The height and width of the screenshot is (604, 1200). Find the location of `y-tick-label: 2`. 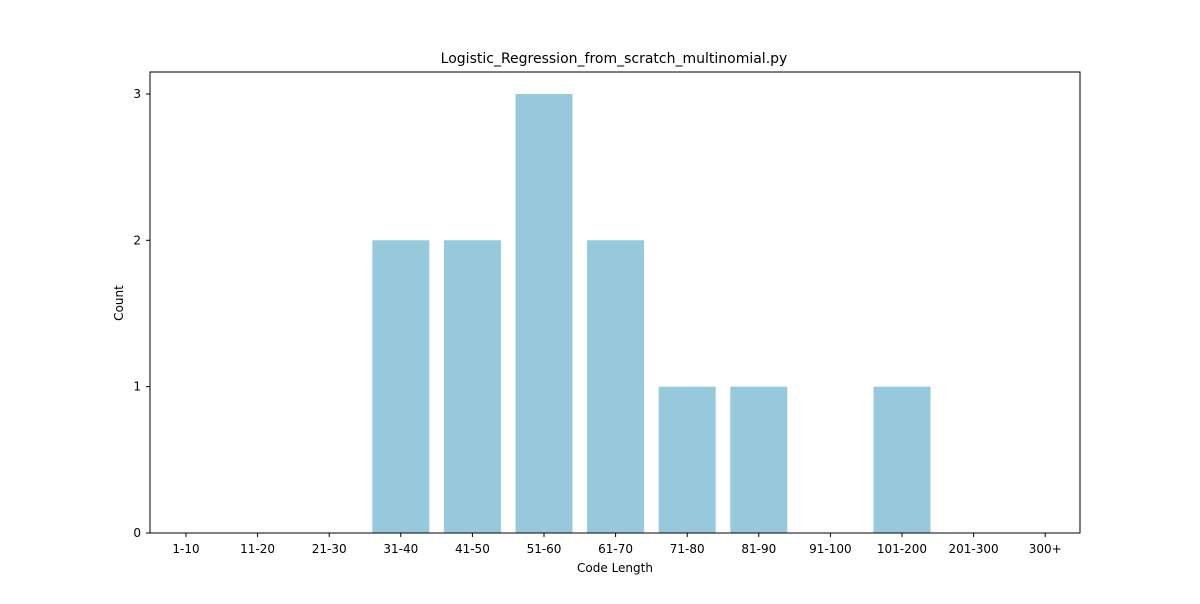

y-tick-label: 2 is located at coordinates (137, 240).